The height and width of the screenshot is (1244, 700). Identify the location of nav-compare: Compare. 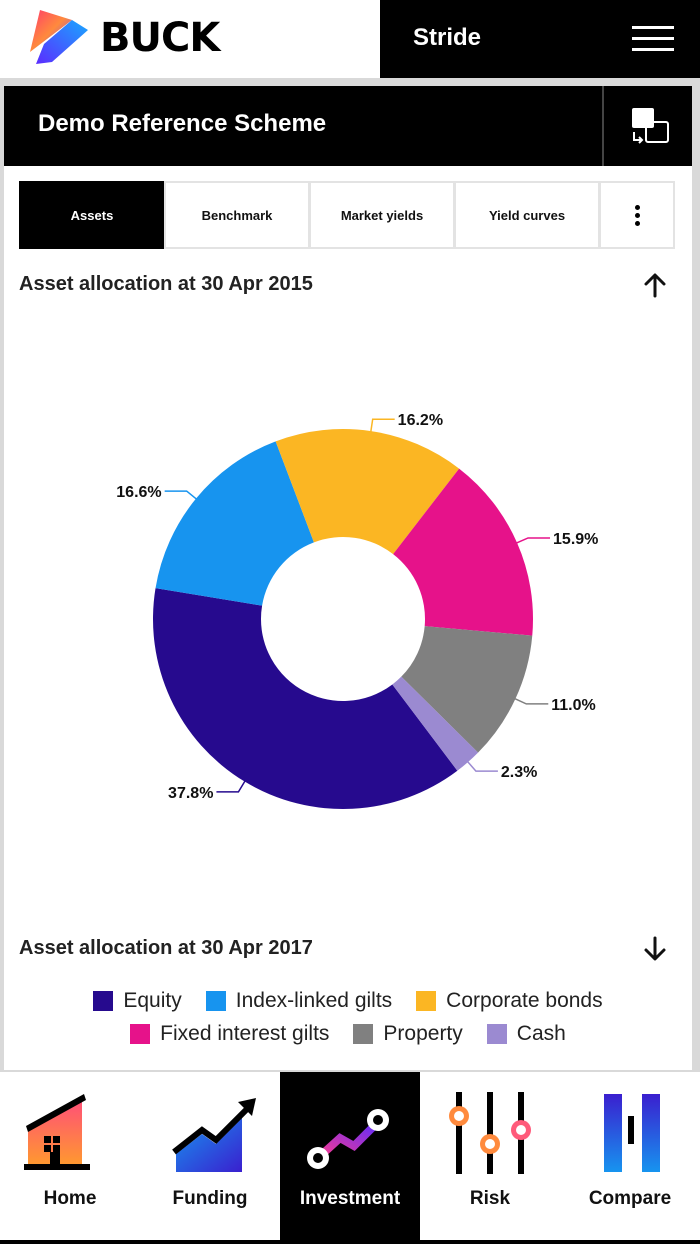
(630, 1156).